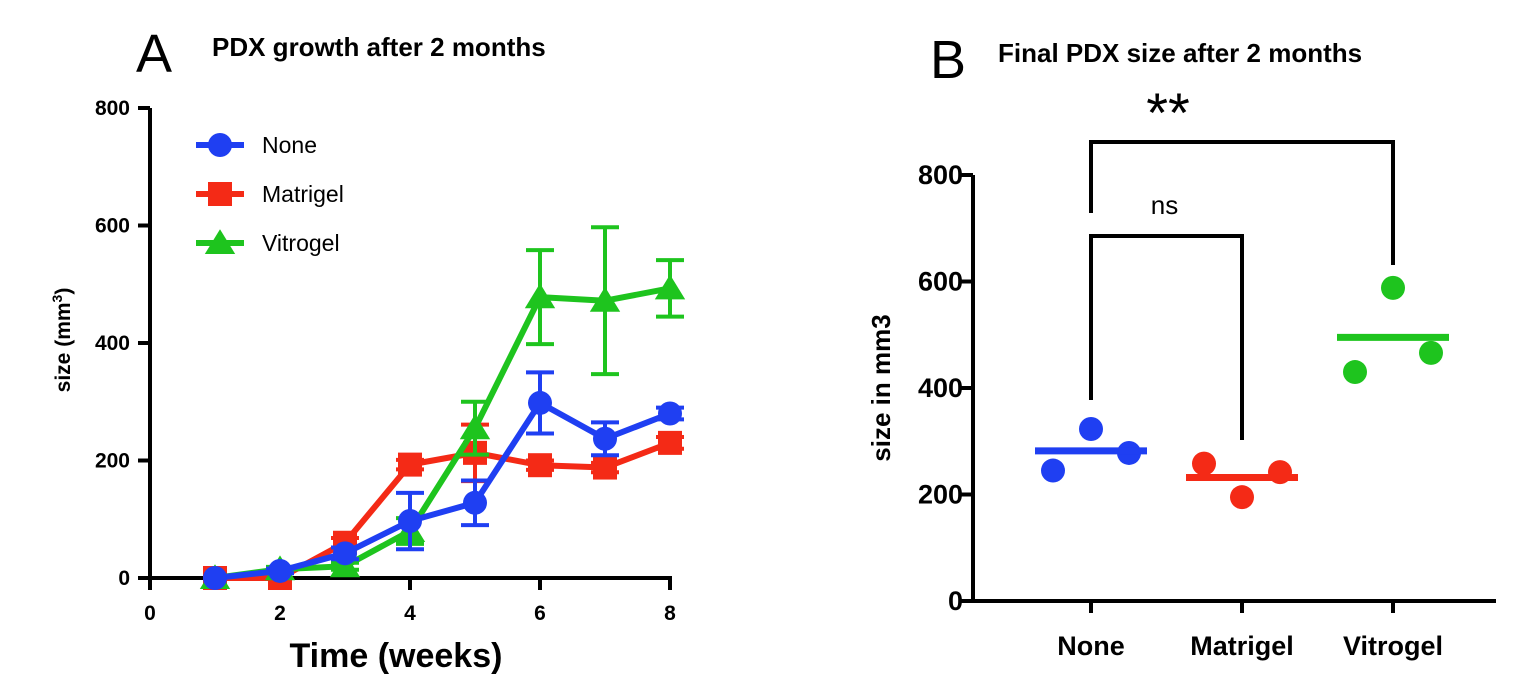 The width and height of the screenshot is (1536, 685). I want to click on panel-b-y-tick-label: 0, so click(955, 601).